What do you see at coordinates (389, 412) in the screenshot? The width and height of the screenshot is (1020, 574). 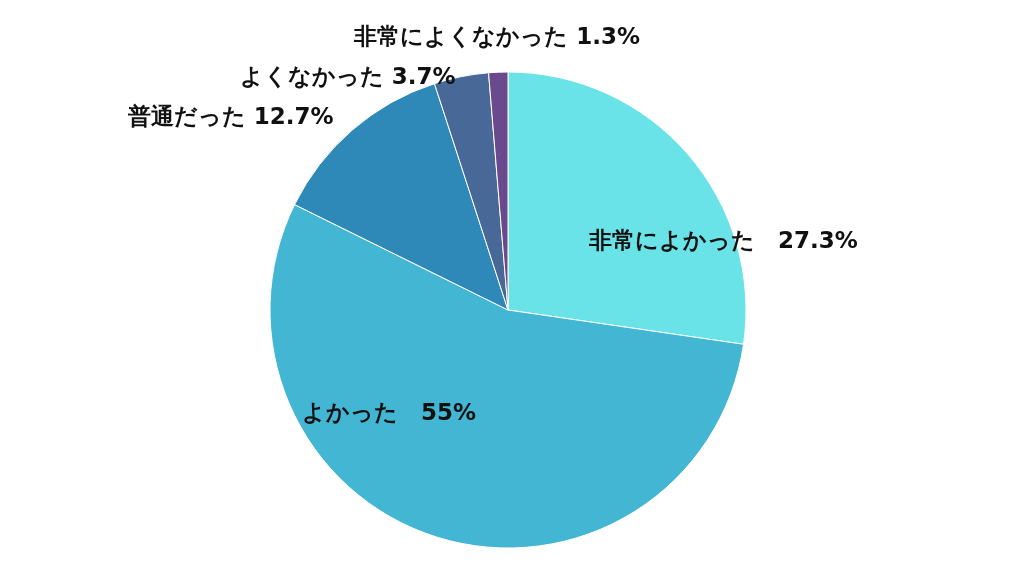 I see `slice-label: よかった 55%` at bounding box center [389, 412].